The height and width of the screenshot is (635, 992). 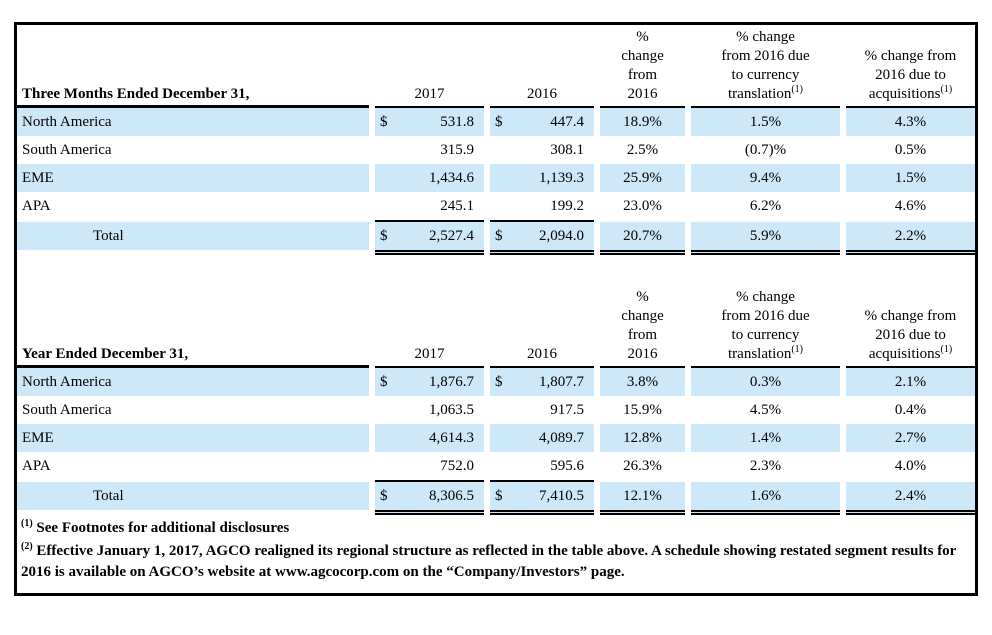 What do you see at coordinates (910, 382) in the screenshot?
I see `pct-change-acquisitions: 2.1%` at bounding box center [910, 382].